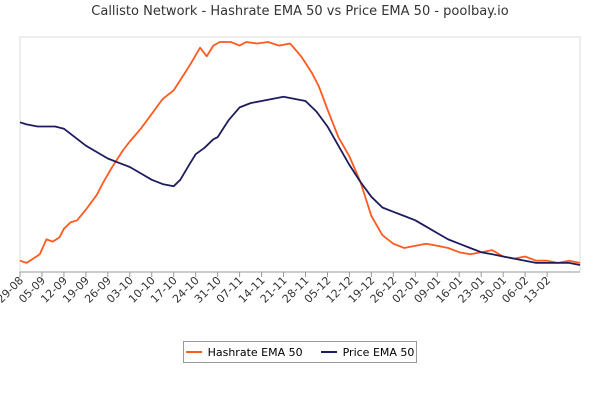 Image resolution: width=600 pixels, height=400 pixels. I want to click on legend-swatch-price, so click(328, 352).